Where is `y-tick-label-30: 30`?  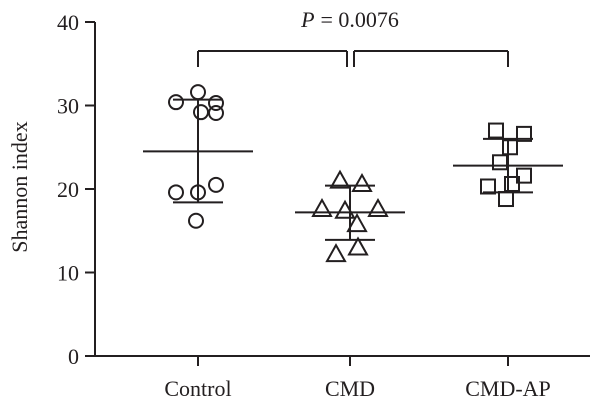 y-tick-label-30: 30 is located at coordinates (68, 106).